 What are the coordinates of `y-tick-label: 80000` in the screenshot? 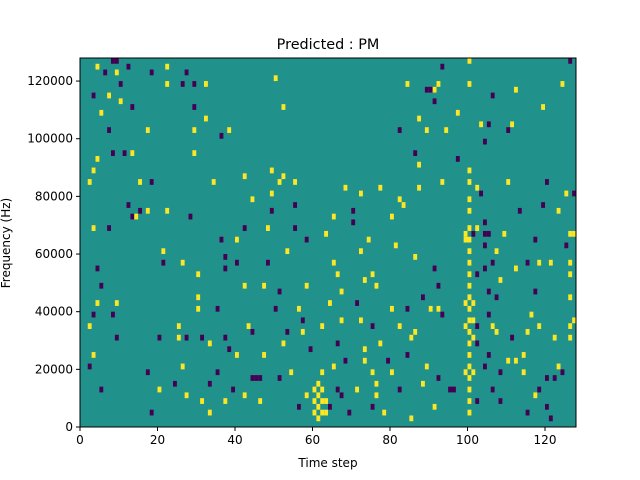 It's located at (54, 196).